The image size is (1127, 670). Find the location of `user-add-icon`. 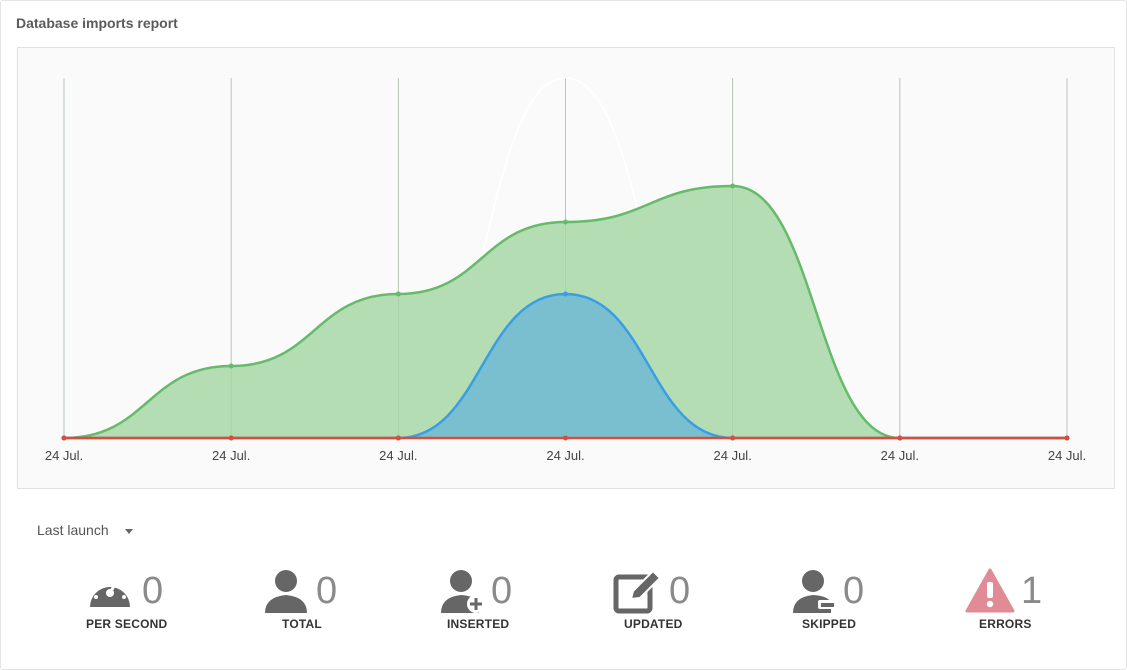

user-add-icon is located at coordinates (464, 591).